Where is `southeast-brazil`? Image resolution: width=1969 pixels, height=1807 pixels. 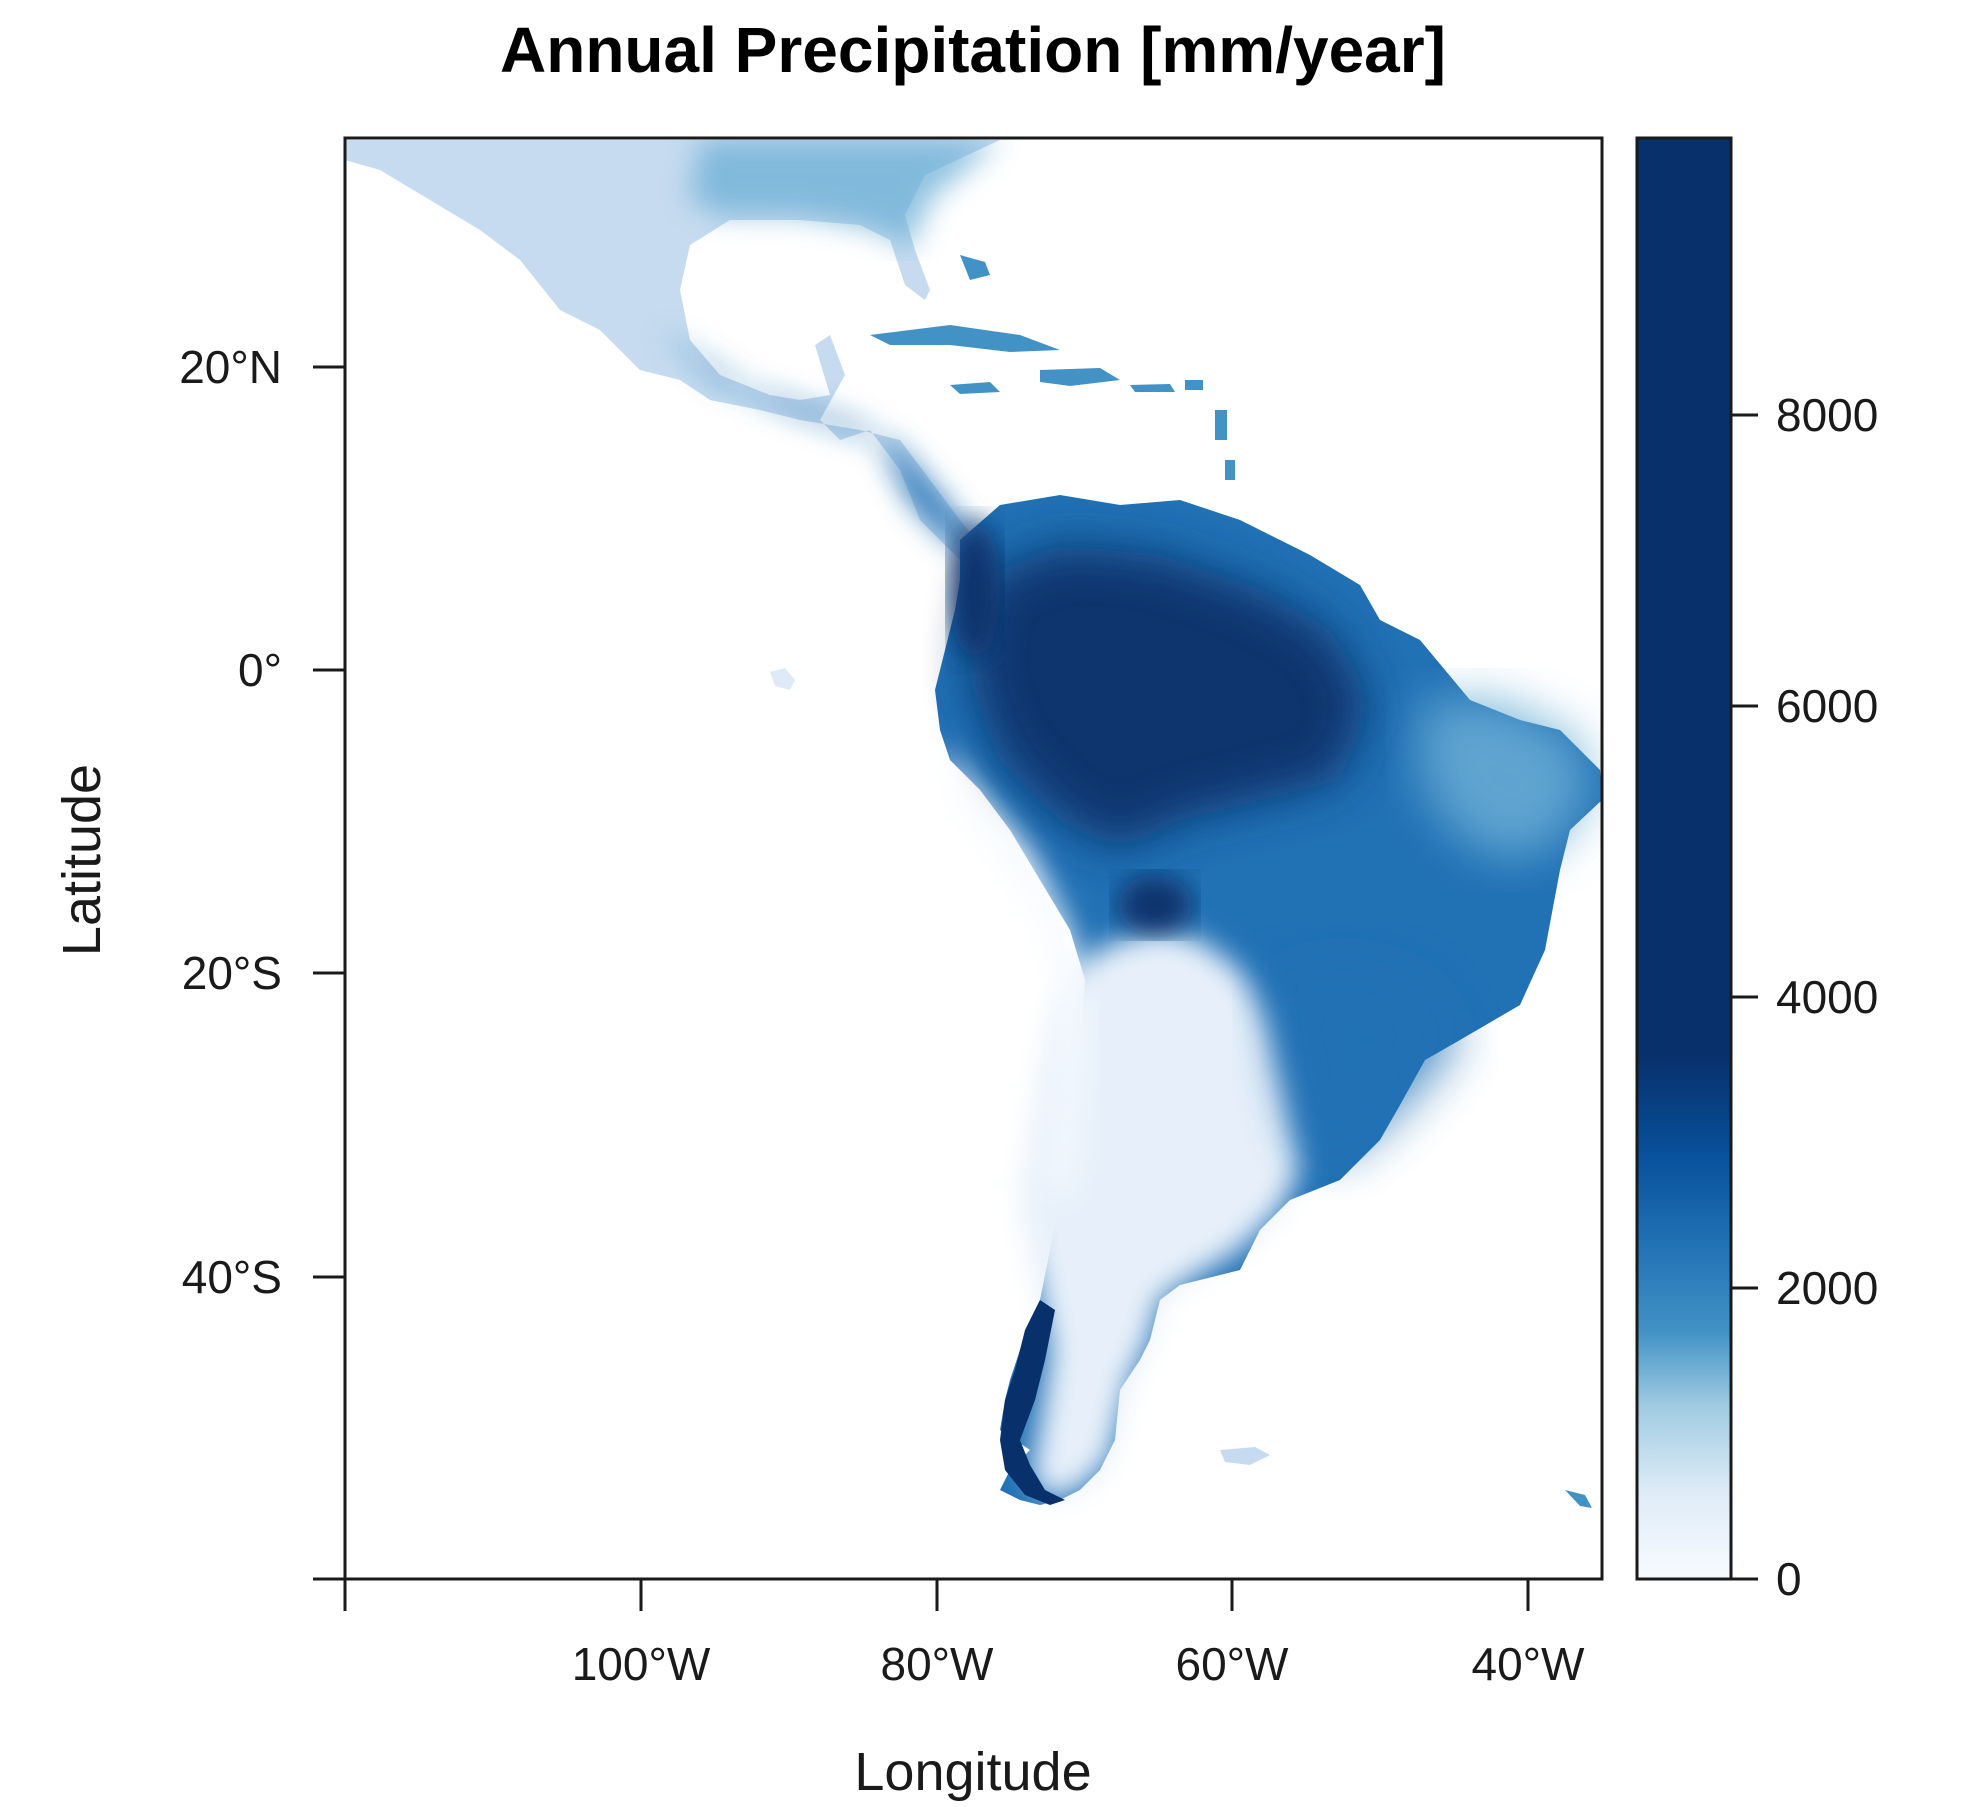 southeast-brazil is located at coordinates (1365, 1060).